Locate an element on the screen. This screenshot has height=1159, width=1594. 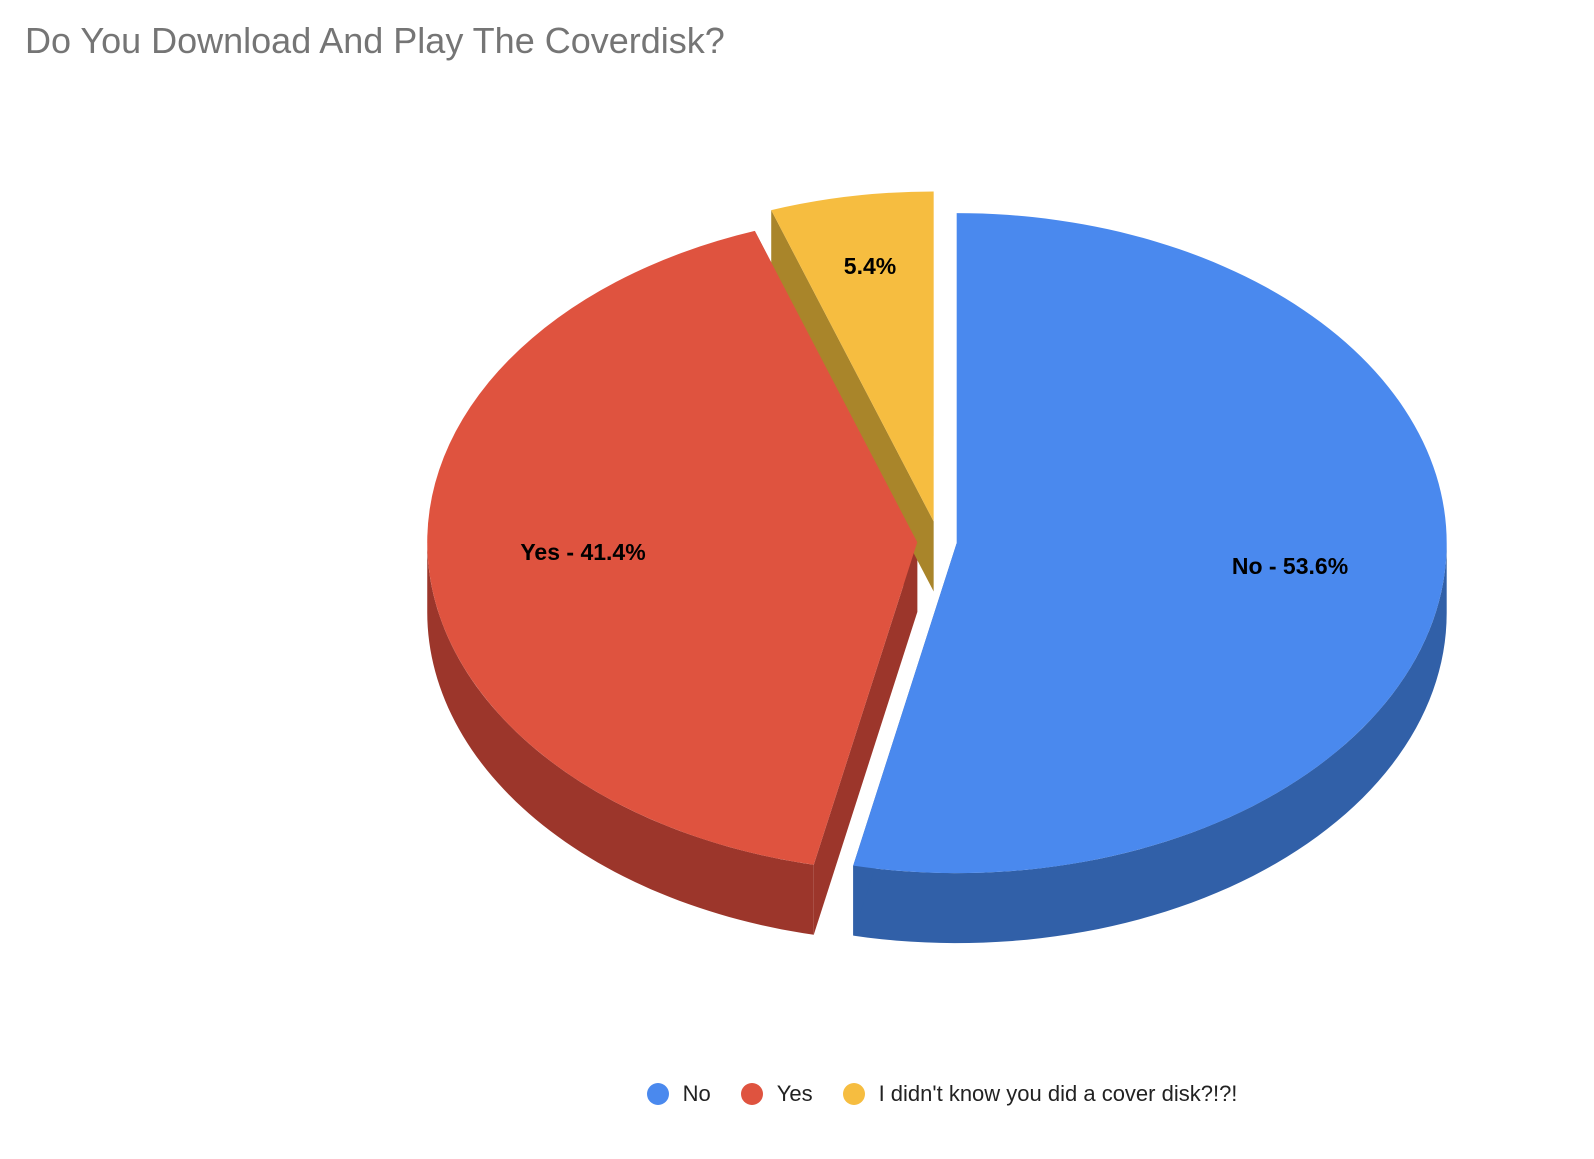
legend-label: I didn't know you did a cover disk?!?! is located at coordinates (1058, 1093).